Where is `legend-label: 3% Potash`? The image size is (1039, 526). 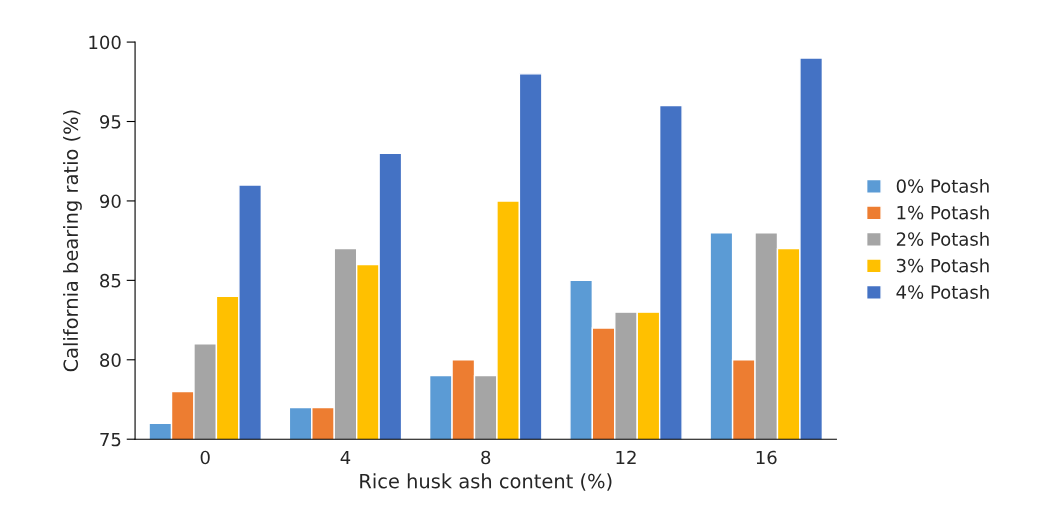
legend-label: 3% Potash is located at coordinates (942, 265).